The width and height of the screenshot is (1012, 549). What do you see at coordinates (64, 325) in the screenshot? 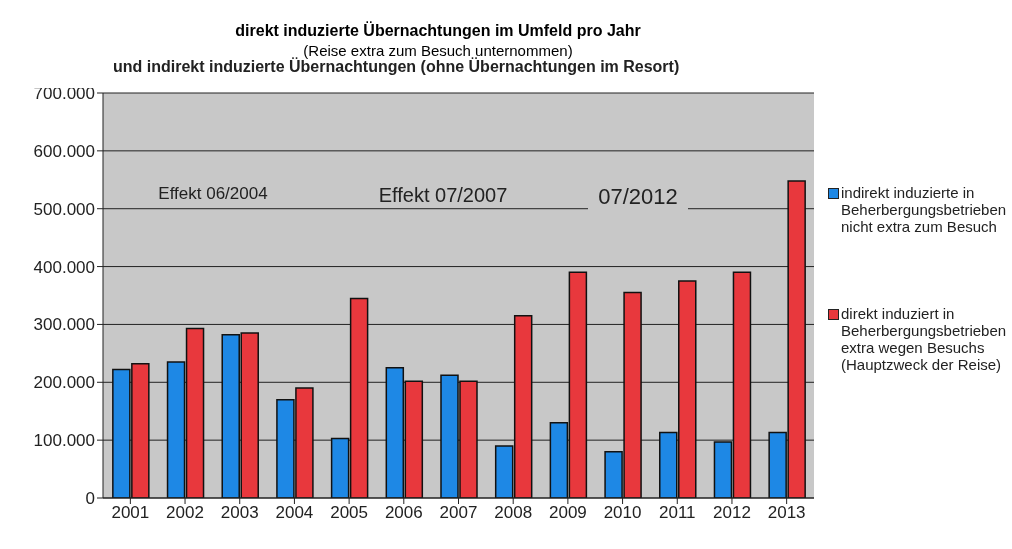
I see `y-tick-label: 300.000` at bounding box center [64, 325].